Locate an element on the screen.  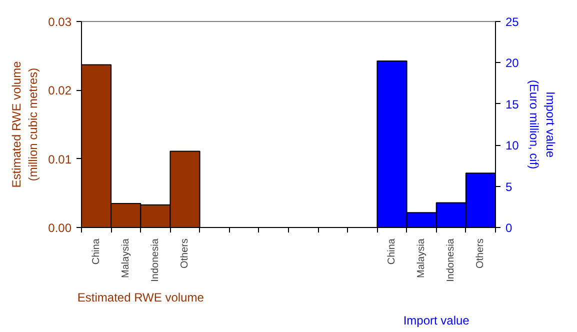
y-tick-label: 0.02 is located at coordinates (60, 91).